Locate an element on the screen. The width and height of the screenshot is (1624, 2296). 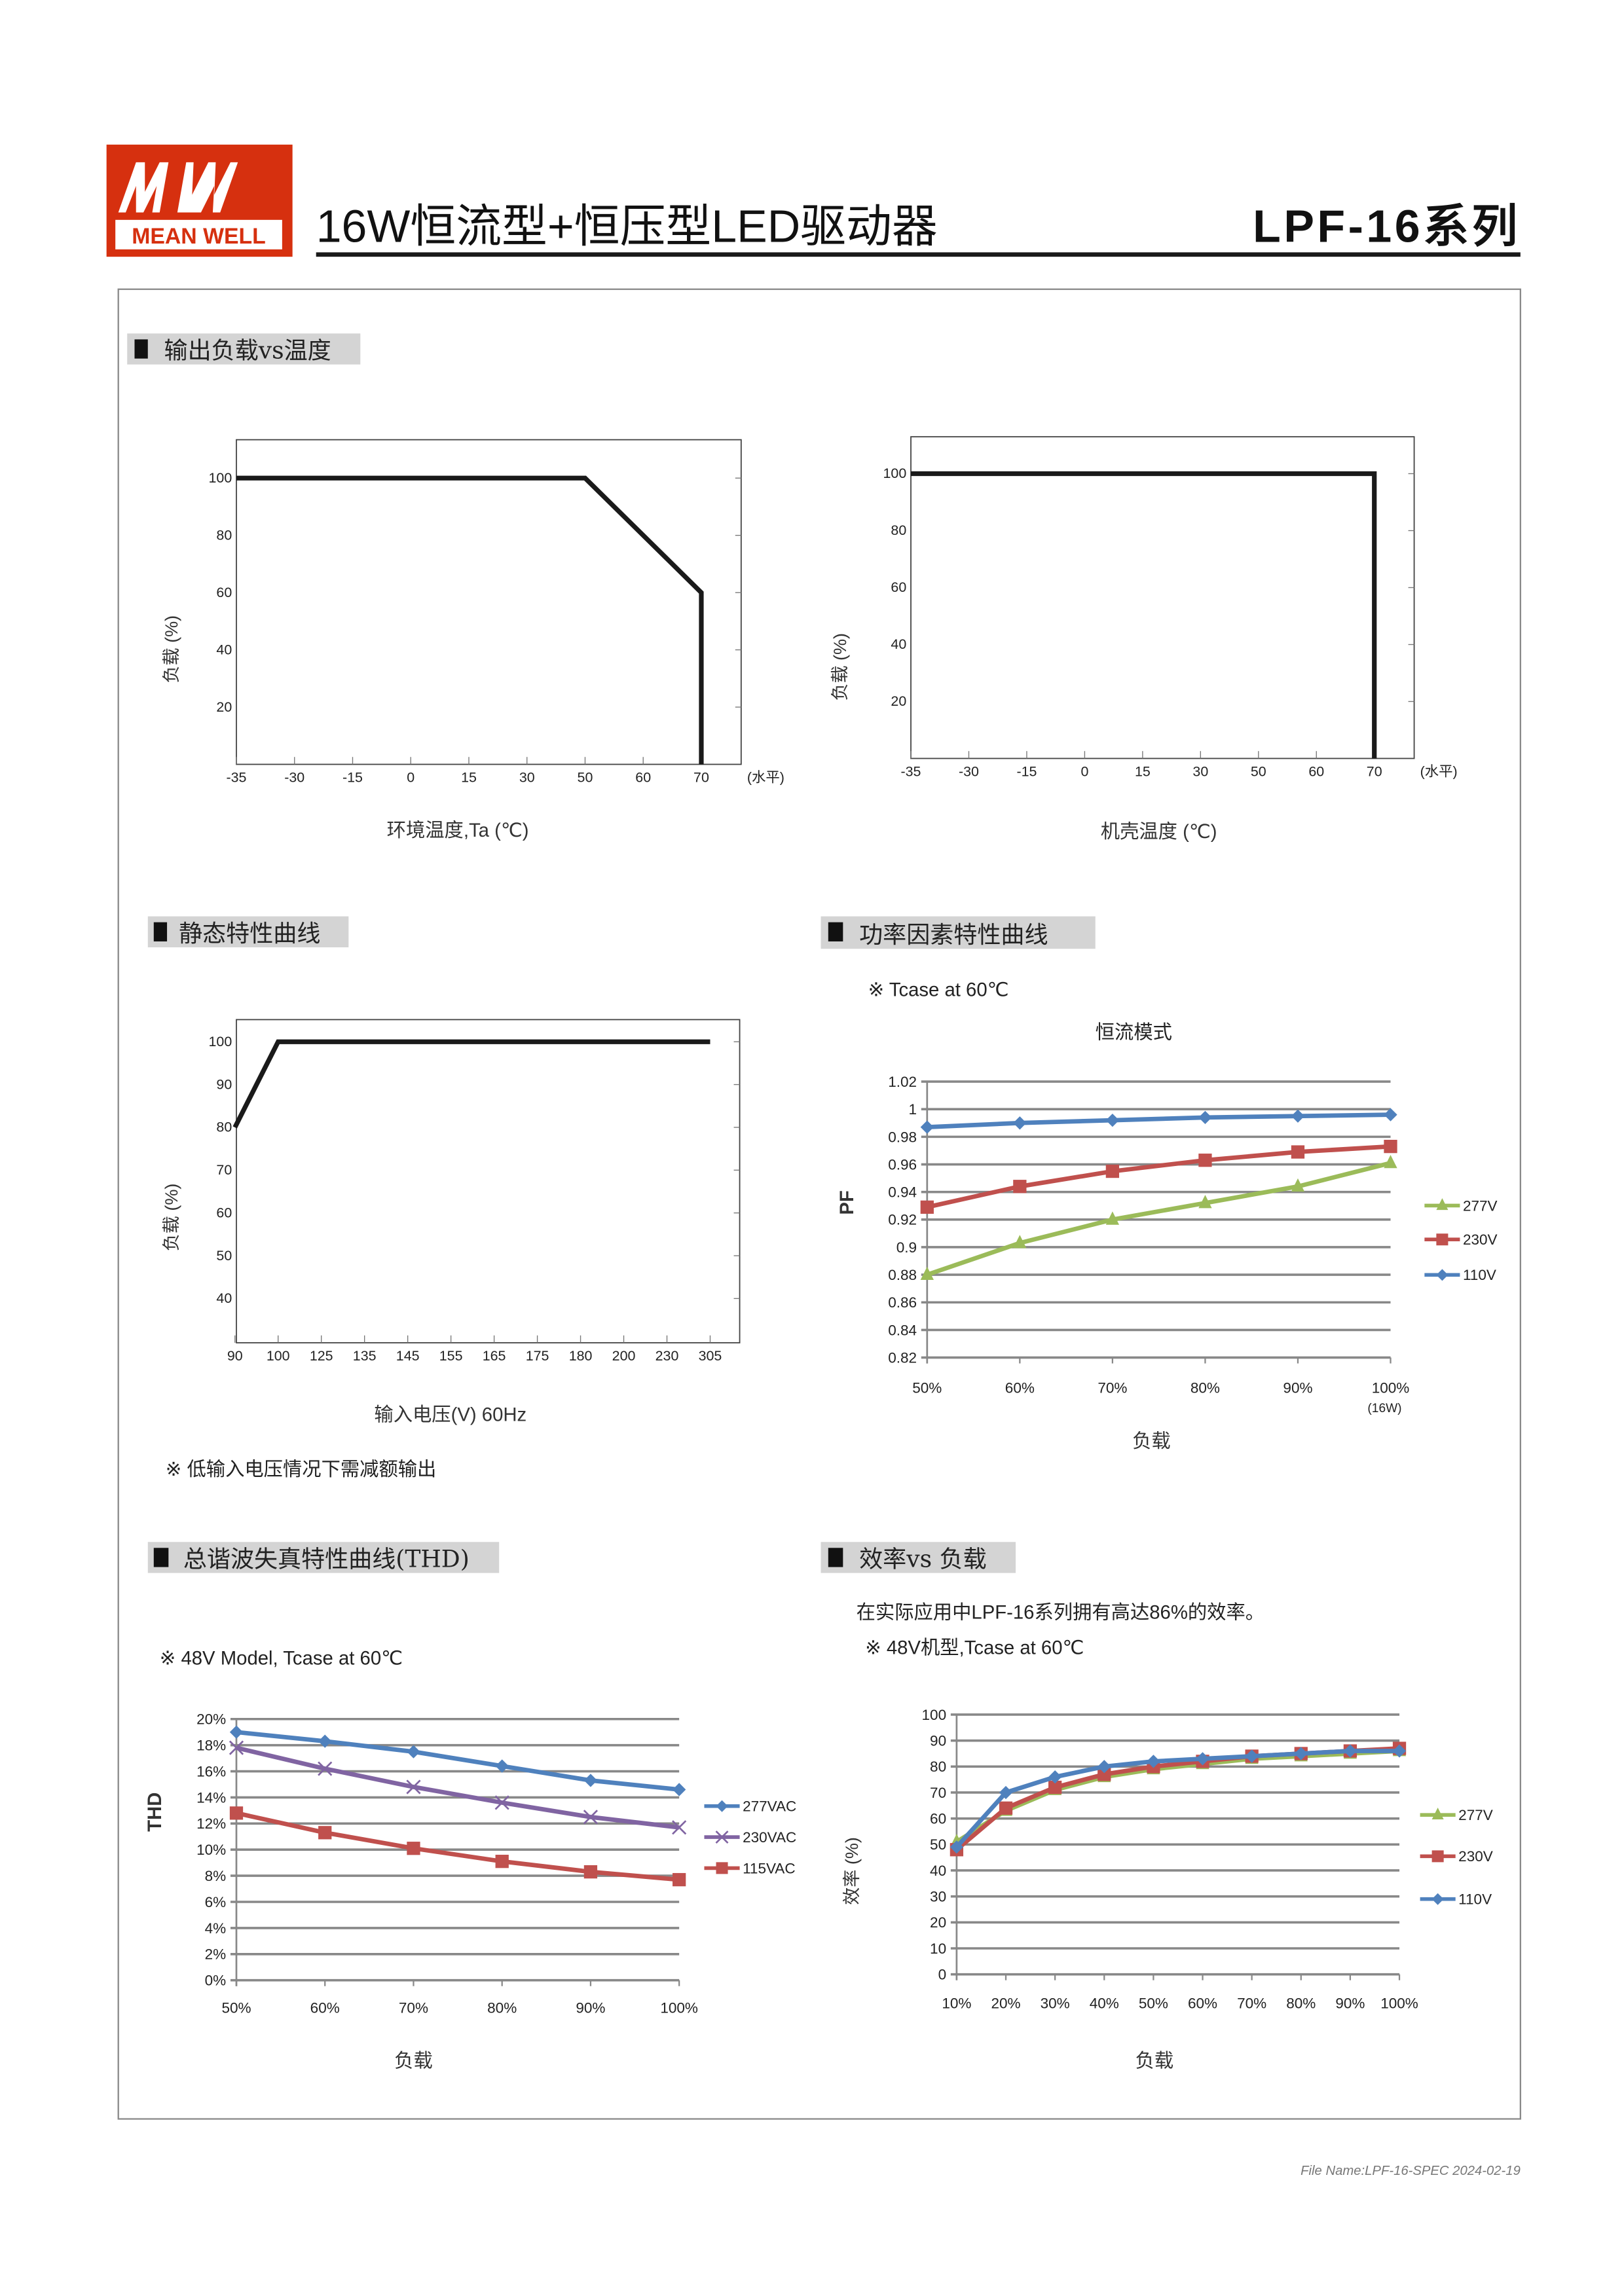
eff-ylabel: 效率 (%) is located at coordinates (852, 1871).